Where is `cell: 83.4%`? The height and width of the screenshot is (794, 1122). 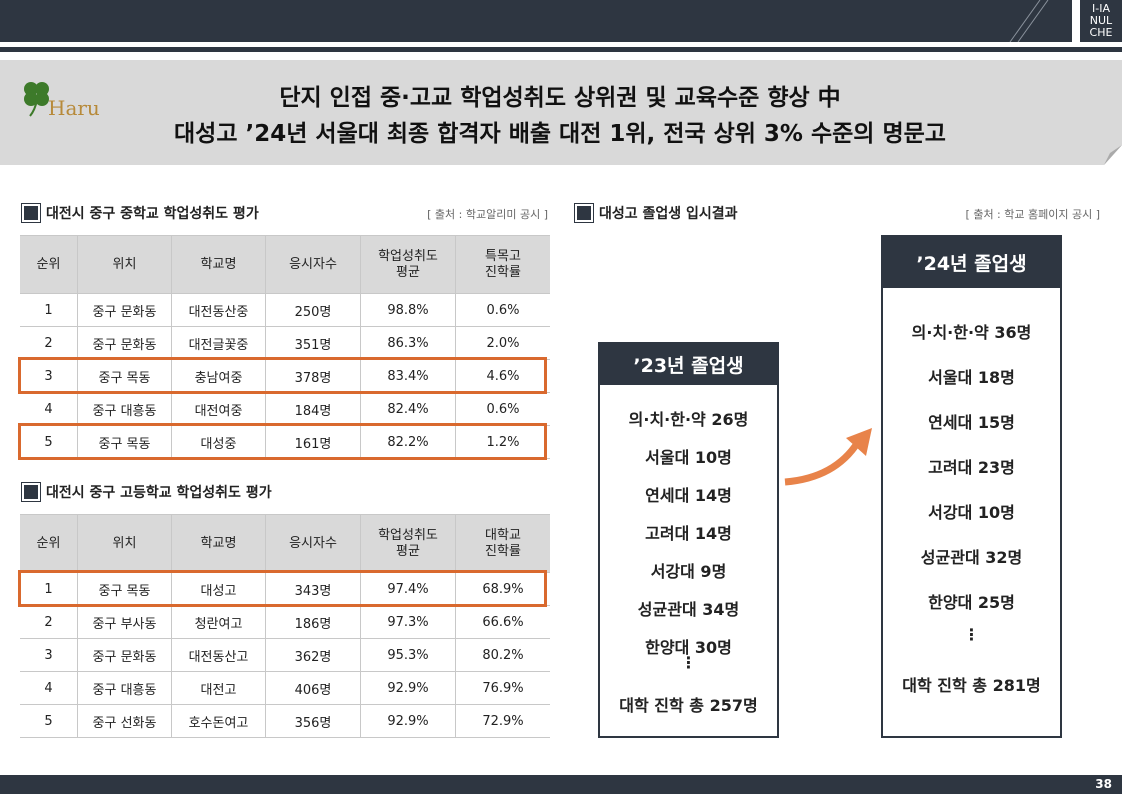 cell: 83.4% is located at coordinates (408, 376).